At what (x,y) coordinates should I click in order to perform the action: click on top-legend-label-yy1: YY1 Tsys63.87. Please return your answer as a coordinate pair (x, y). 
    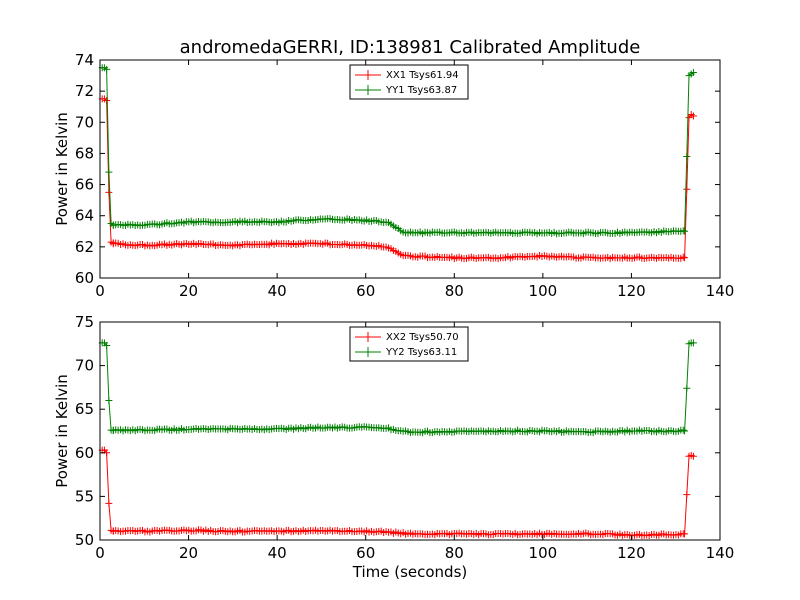
    Looking at the image, I should click on (421, 90).